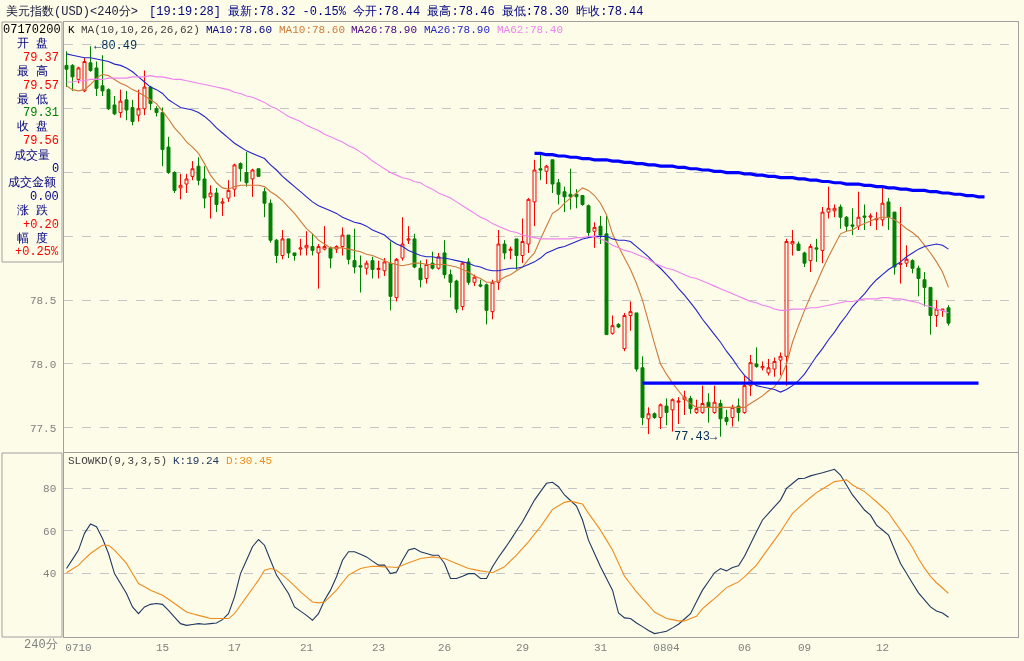  I want to click on annotation: 77.43→, so click(696, 437).